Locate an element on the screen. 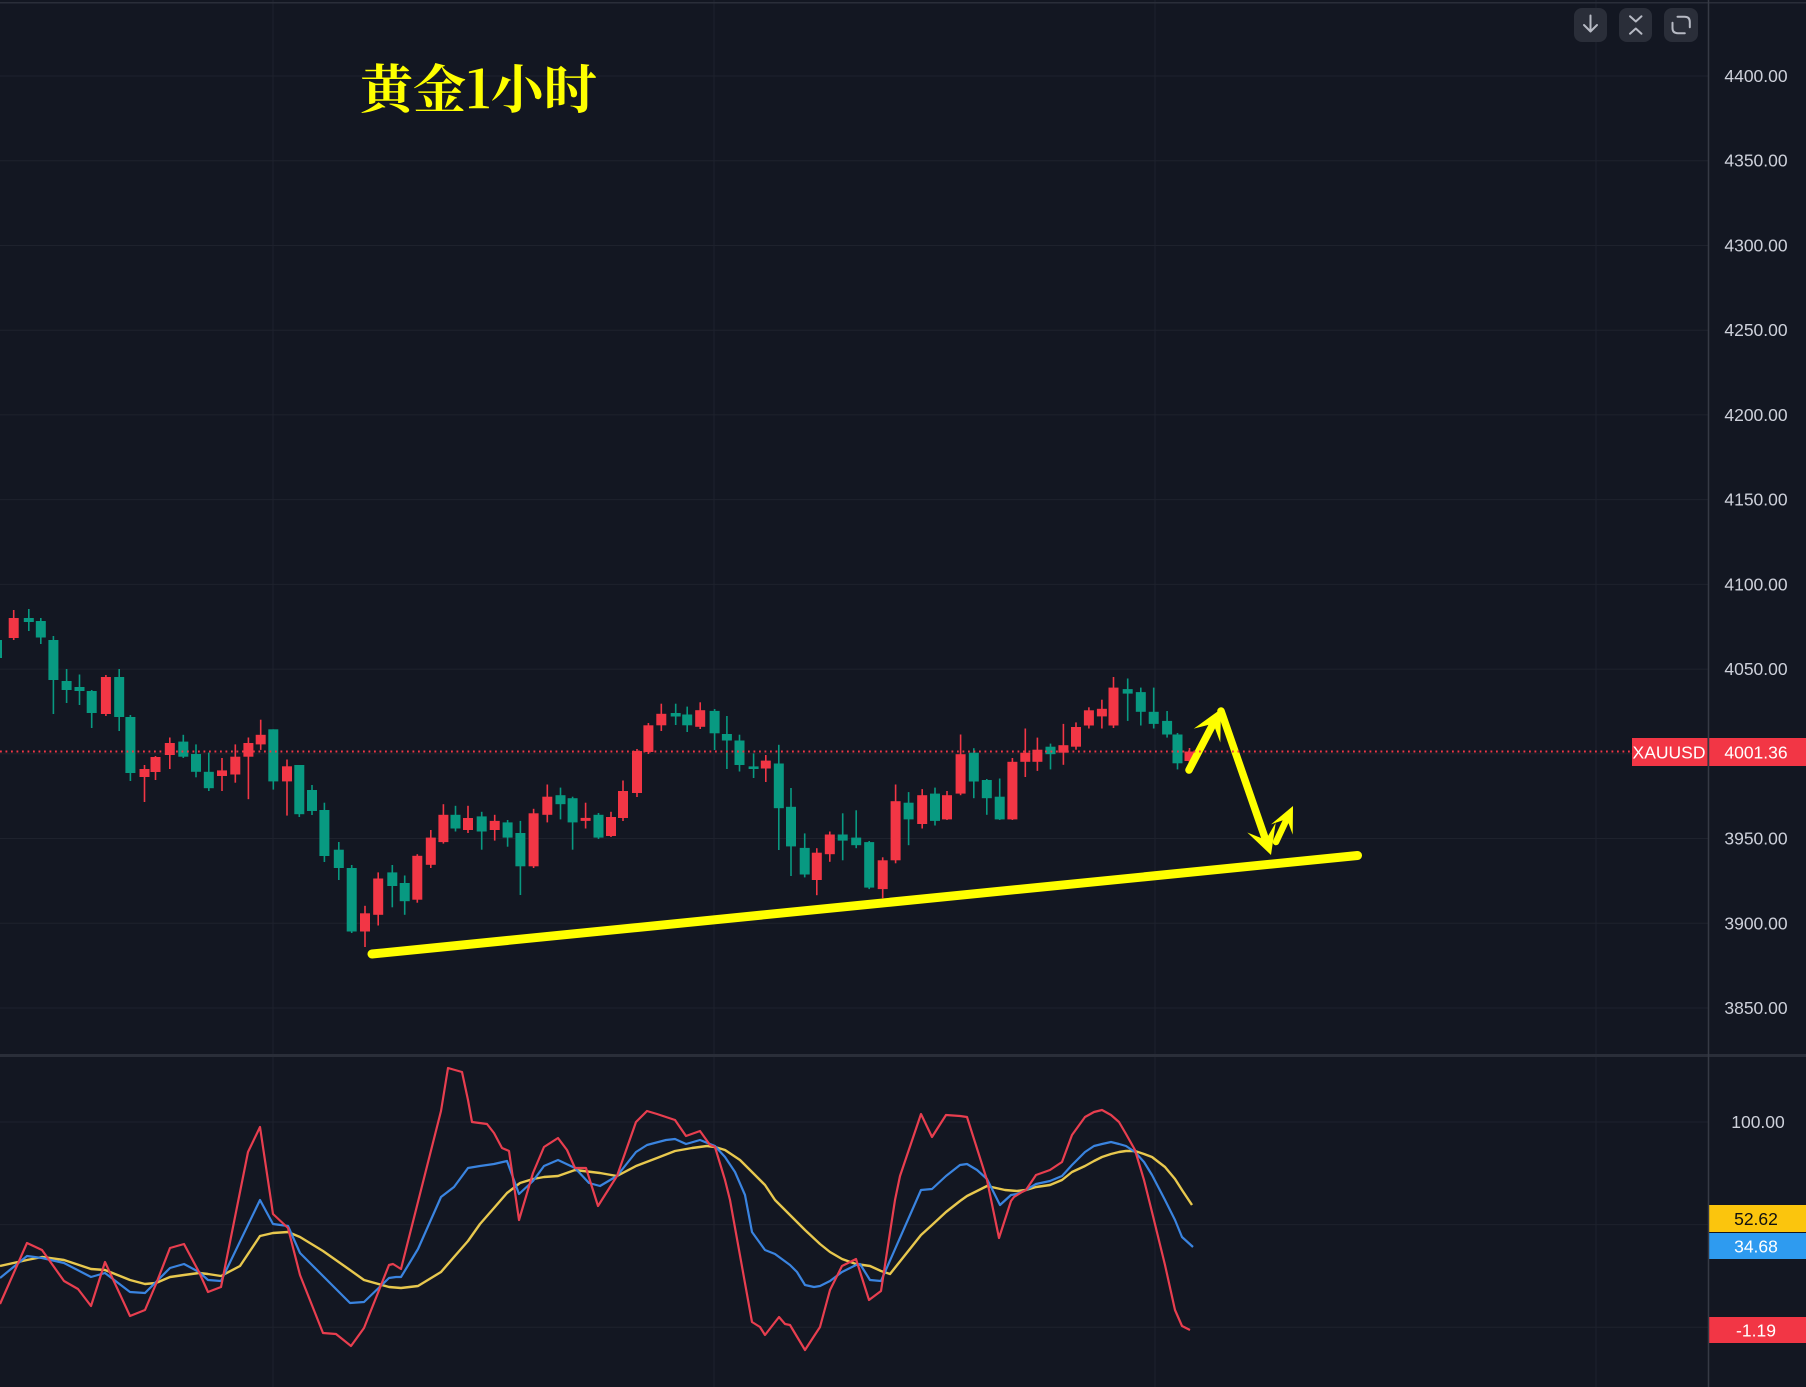  svg-text: 4250.00 is located at coordinates (1756, 330).